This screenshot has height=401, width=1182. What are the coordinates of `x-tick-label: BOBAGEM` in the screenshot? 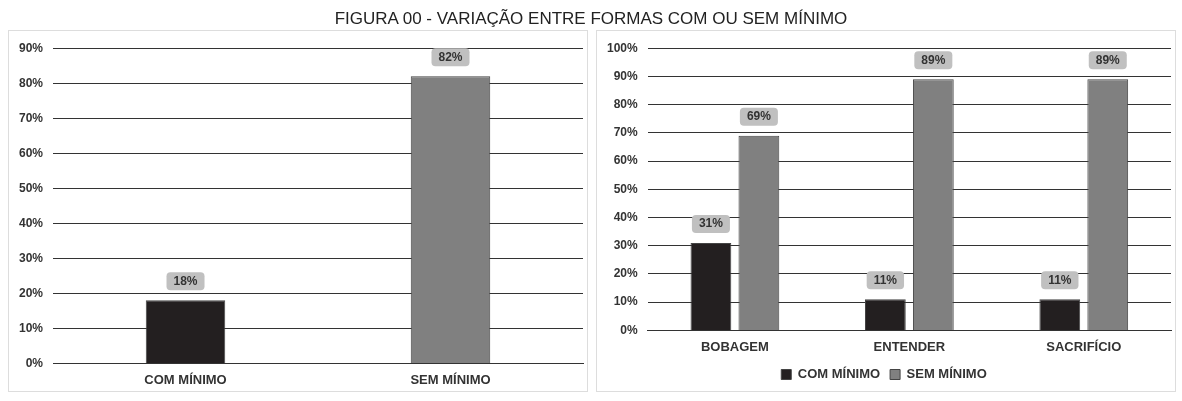 It's located at (734, 346).